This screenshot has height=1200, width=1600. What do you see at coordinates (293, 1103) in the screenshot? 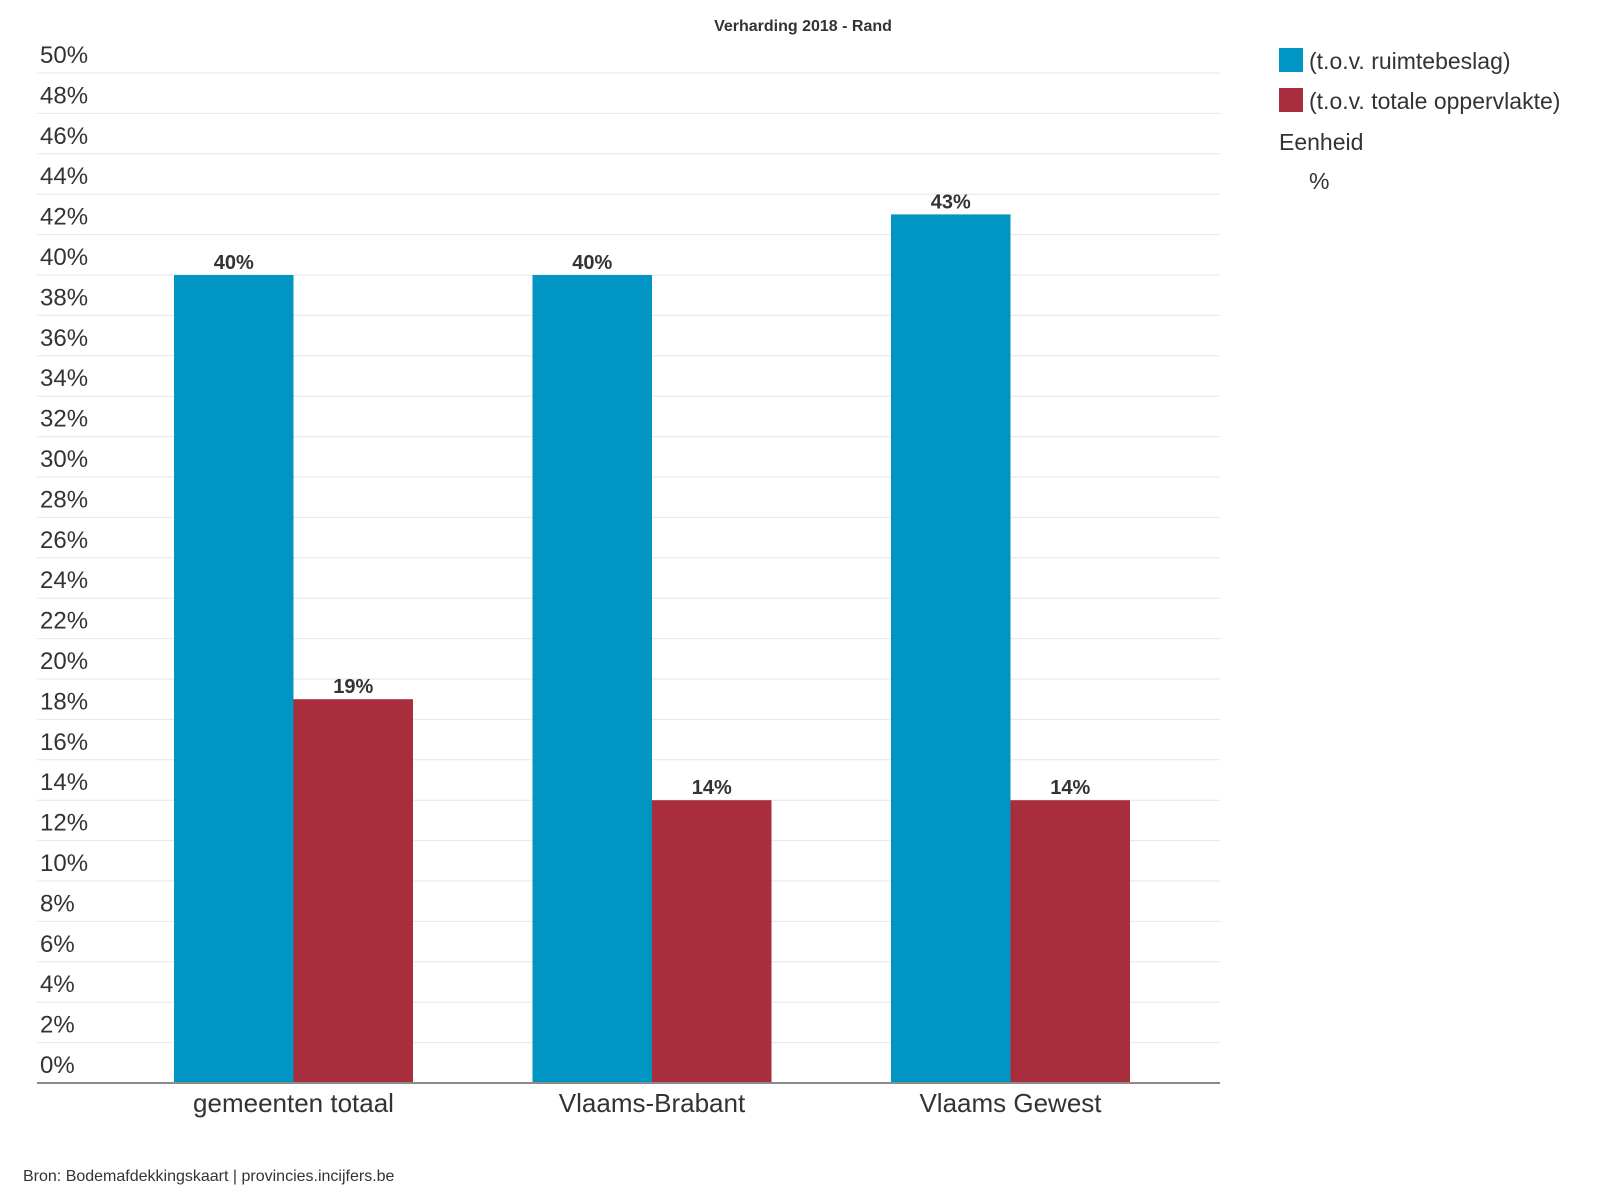
I see `x-category-label: gemeenten totaal` at bounding box center [293, 1103].